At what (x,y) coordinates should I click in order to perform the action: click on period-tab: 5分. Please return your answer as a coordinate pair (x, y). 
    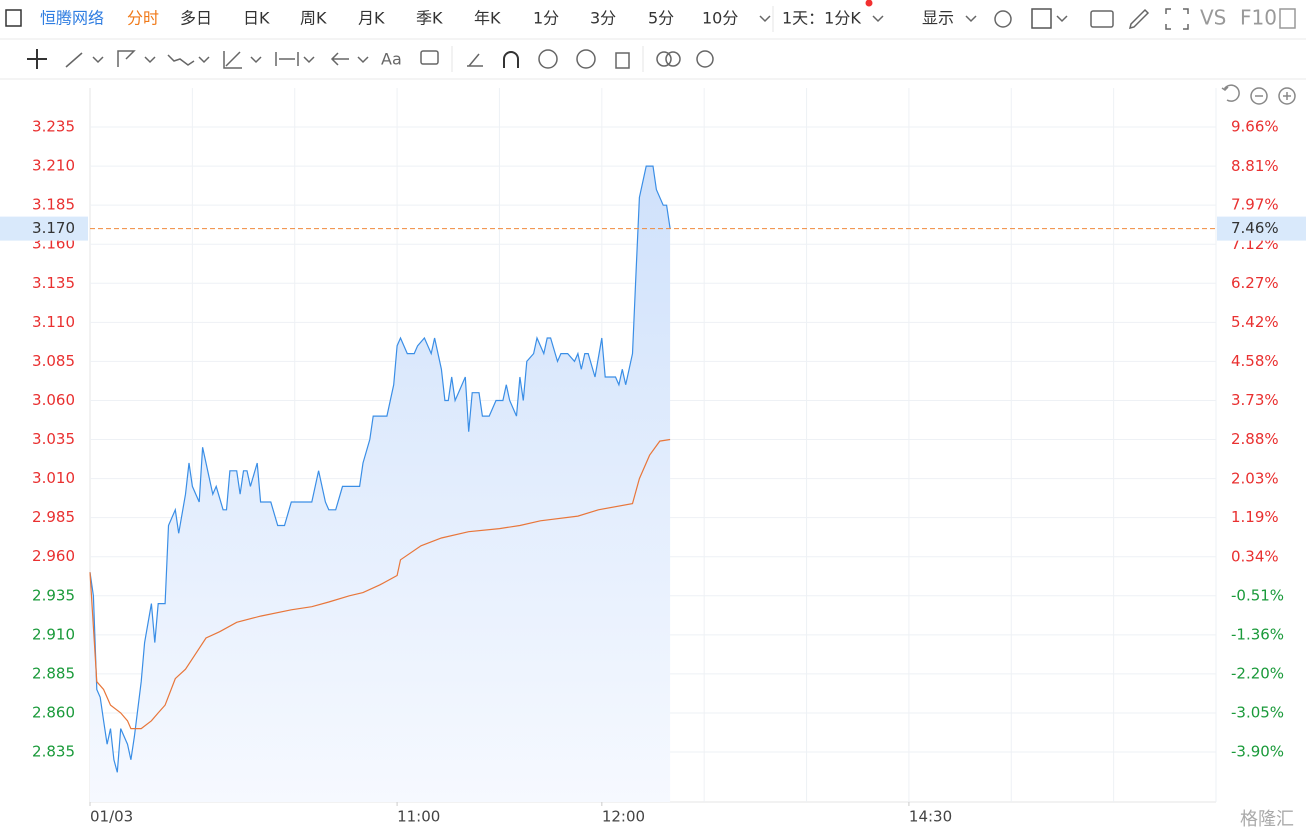
    Looking at the image, I should click on (661, 18).